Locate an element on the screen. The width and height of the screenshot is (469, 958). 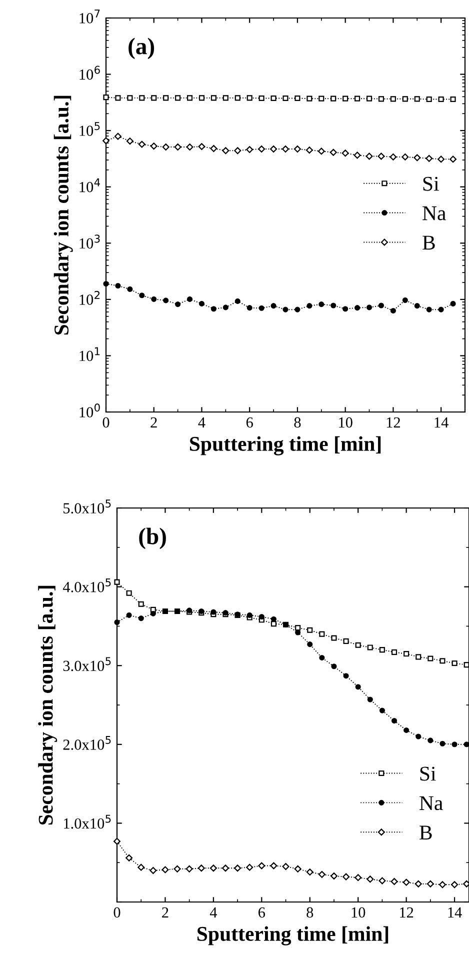
y-tick-label: 10$^{7}$ is located at coordinates (90, 17).